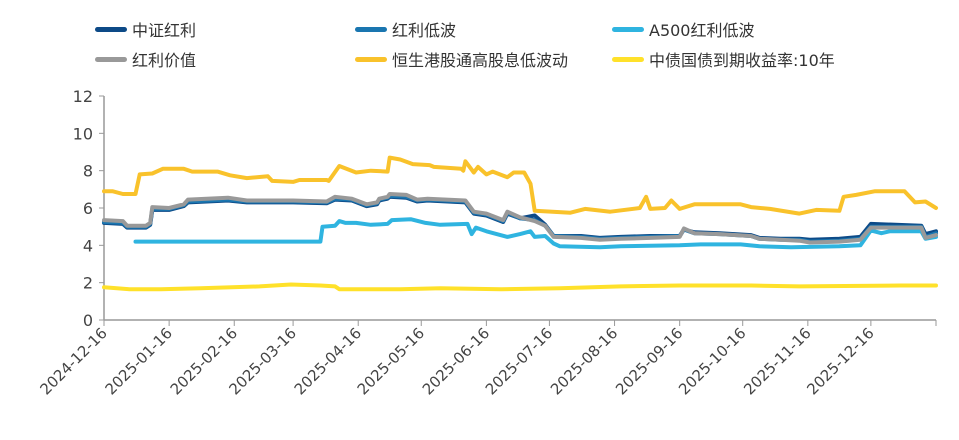 Image resolution: width=959 pixels, height=440 pixels. Describe the element at coordinates (702, 30) in the screenshot. I see `legend-label: A500红利低波` at that location.